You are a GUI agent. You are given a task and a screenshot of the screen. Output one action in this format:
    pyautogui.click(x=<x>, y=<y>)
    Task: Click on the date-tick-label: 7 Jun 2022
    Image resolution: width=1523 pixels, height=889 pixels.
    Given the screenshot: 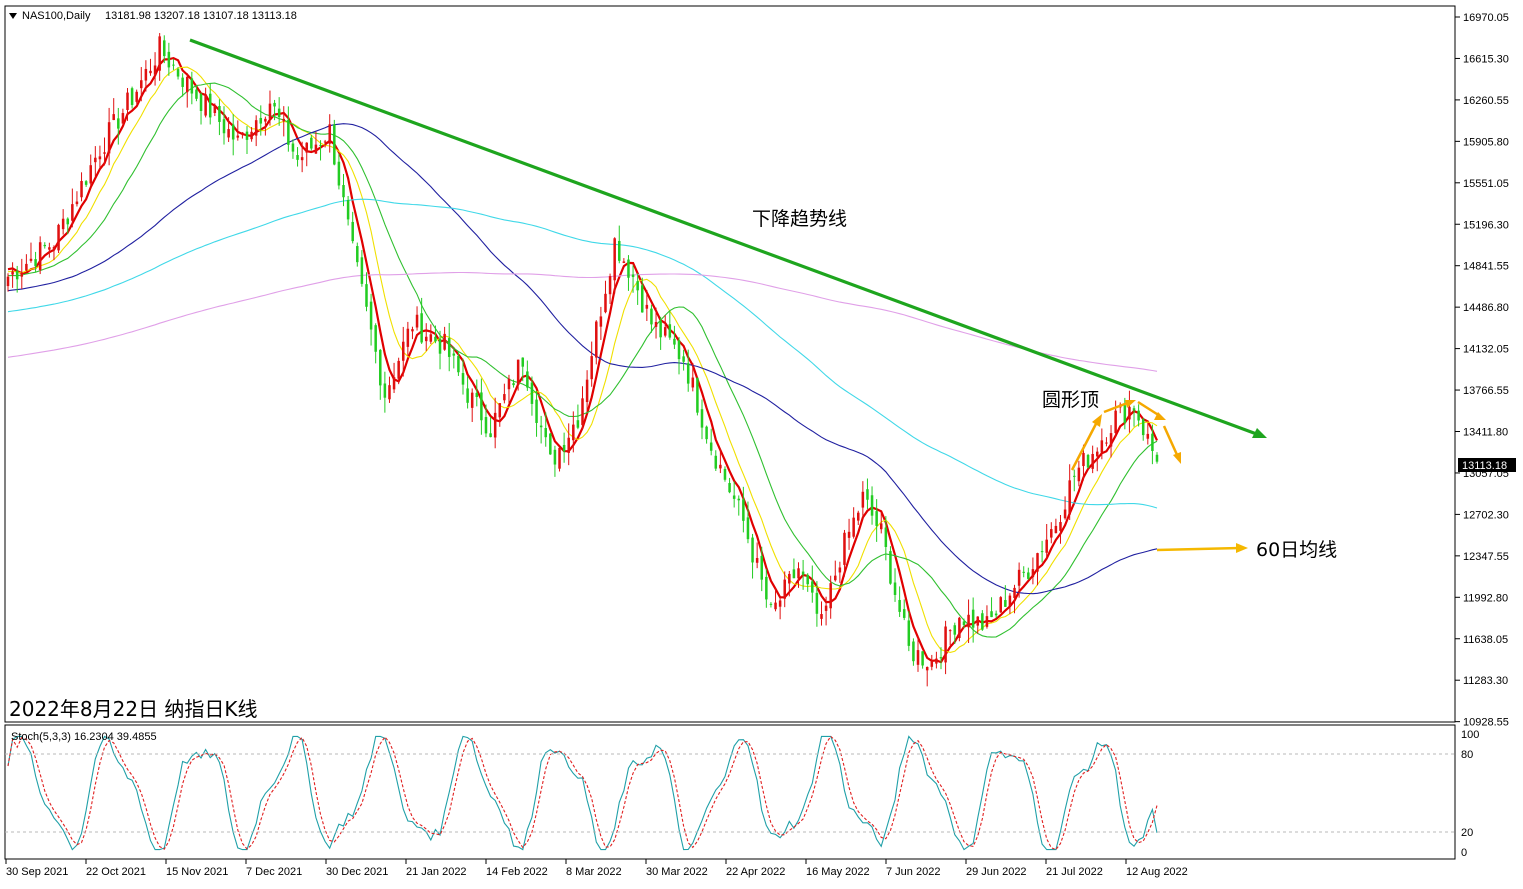 What is the action you would take?
    pyautogui.click(x=913, y=872)
    